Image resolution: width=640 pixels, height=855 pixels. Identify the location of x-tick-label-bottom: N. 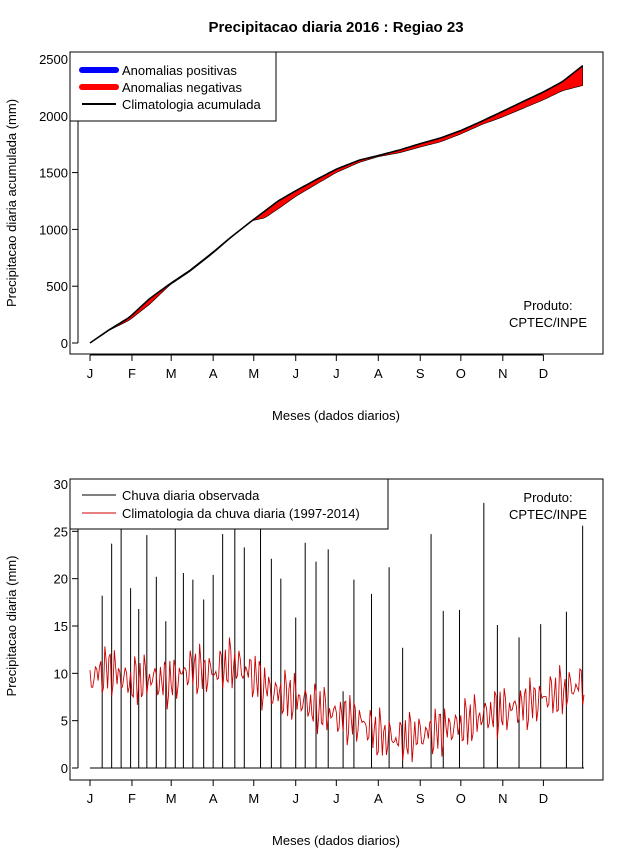
(502, 798).